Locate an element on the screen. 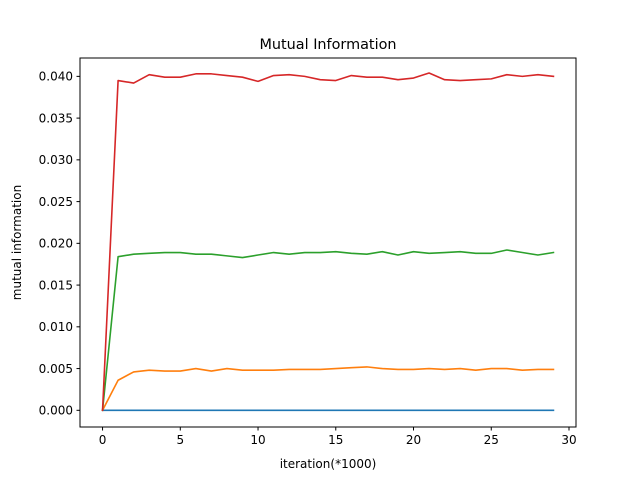  x-tick-label: 10 is located at coordinates (257, 440).